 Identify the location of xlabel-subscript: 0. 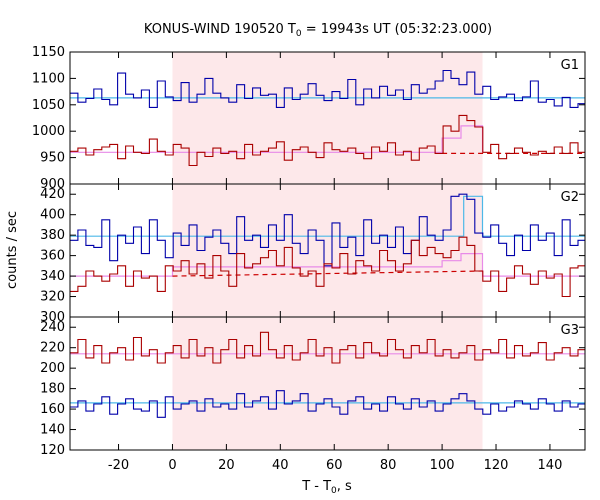
(334, 491).